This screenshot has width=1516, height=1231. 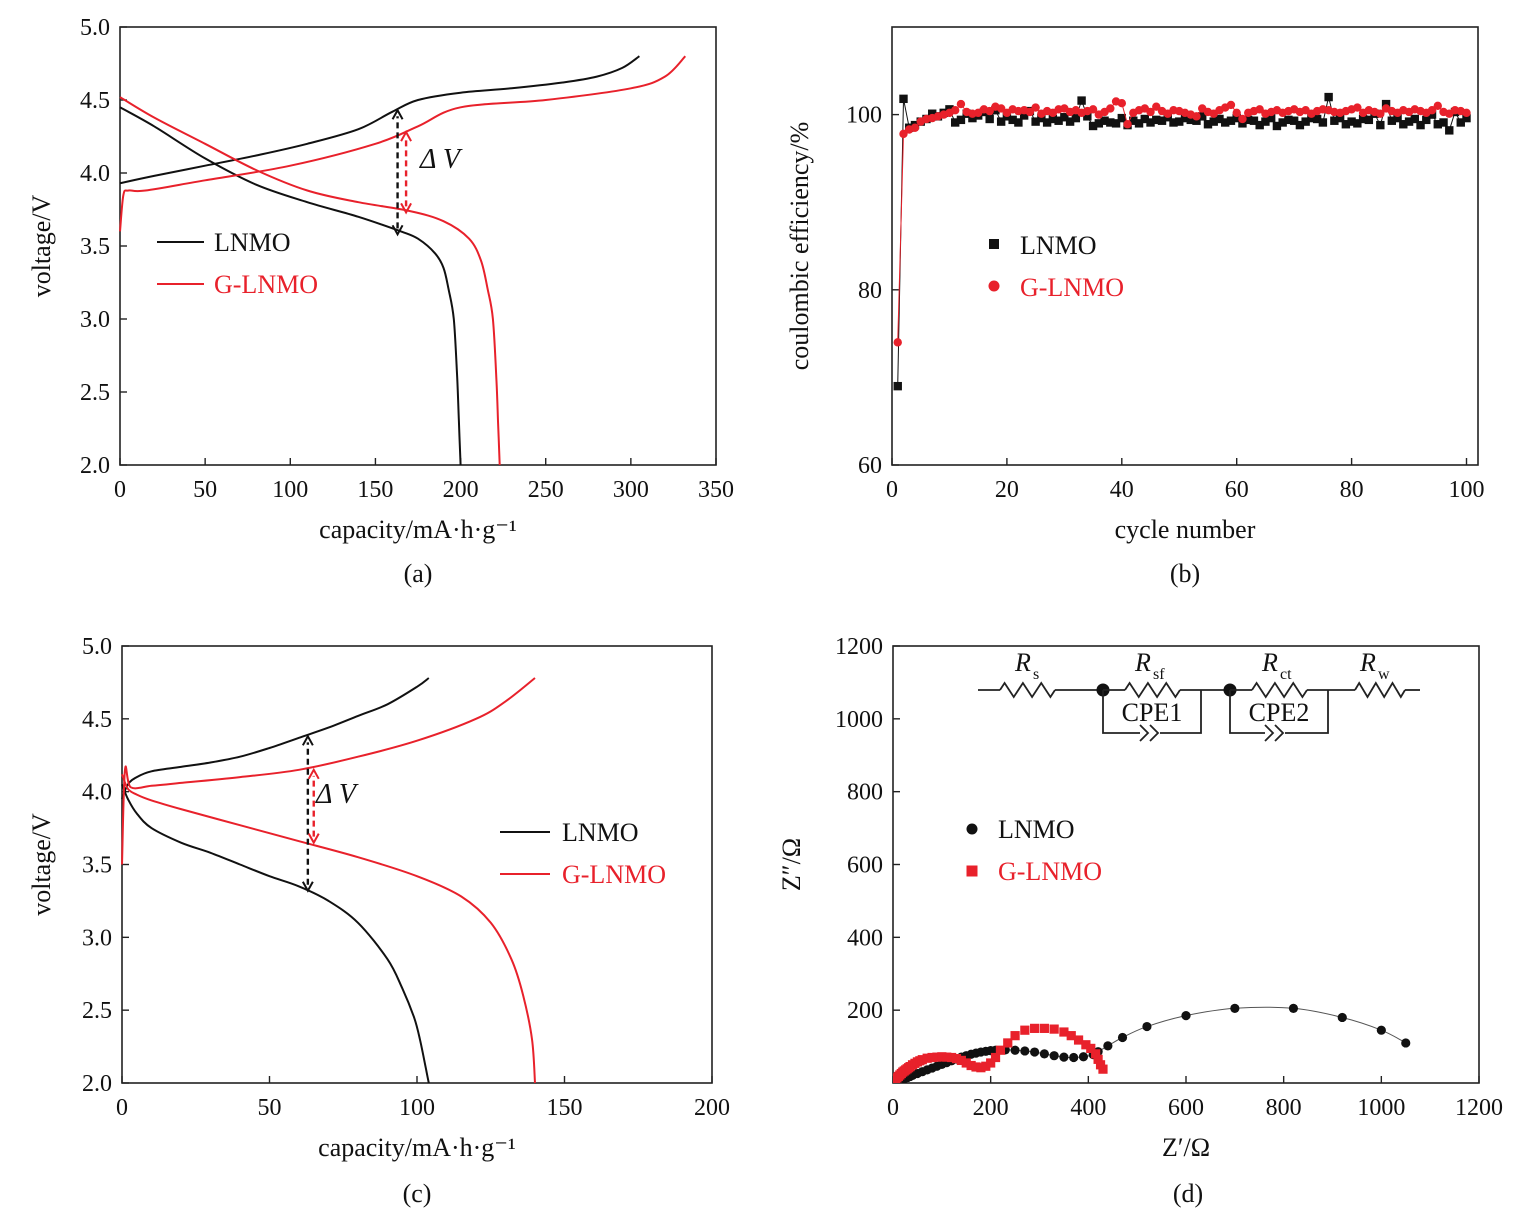 What do you see at coordinates (1186, 1108) in the screenshot?
I see `x-tick-label: 600` at bounding box center [1186, 1108].